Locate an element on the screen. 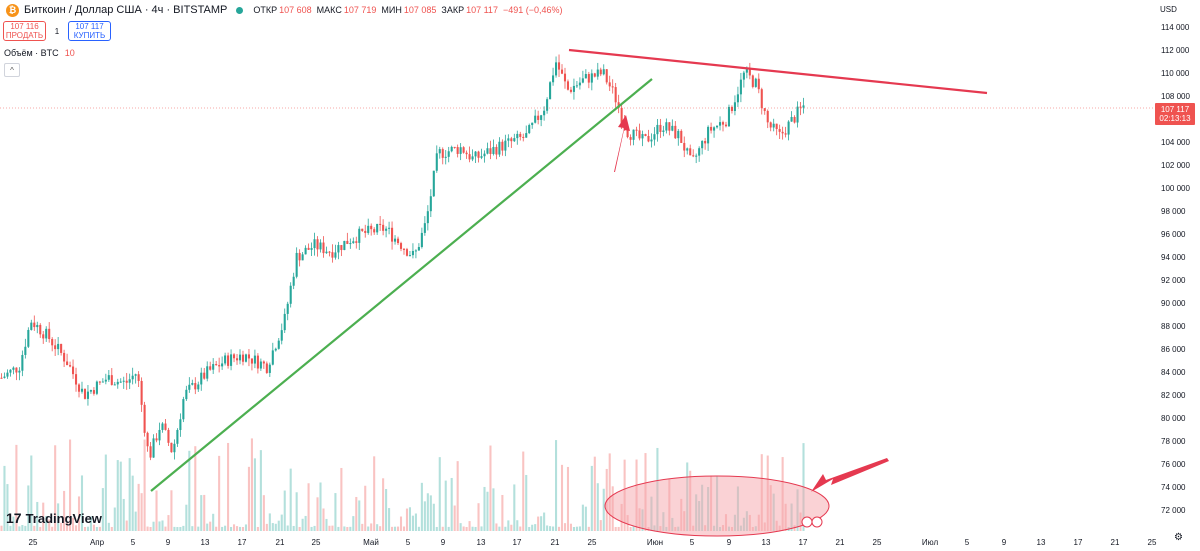 The width and height of the screenshot is (1200, 551). upper-arrow is located at coordinates (622, 143).